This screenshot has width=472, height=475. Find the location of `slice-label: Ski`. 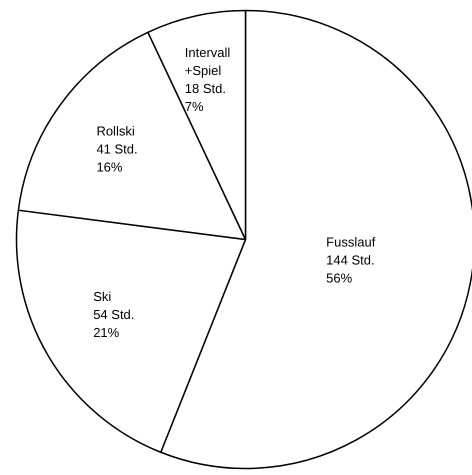

slice-label: Ski is located at coordinates (102, 296).